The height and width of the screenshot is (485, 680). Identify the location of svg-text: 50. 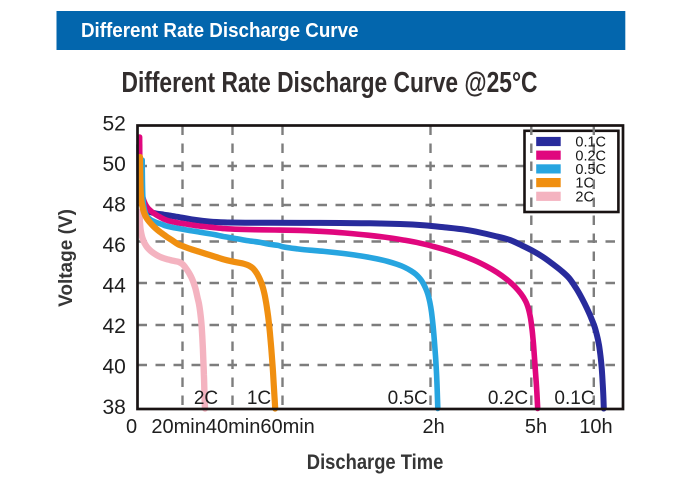
(113, 164).